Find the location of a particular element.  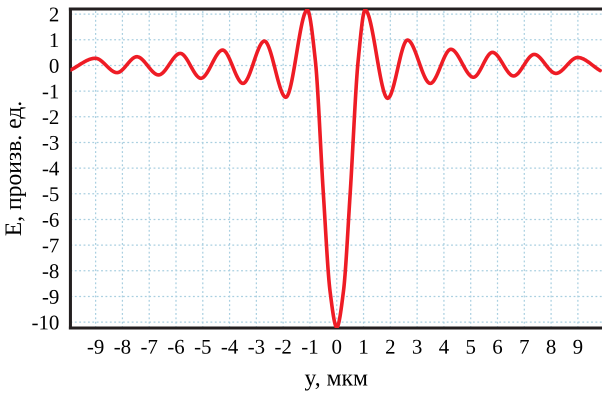

x-tick-label: -9 is located at coordinates (96, 347).